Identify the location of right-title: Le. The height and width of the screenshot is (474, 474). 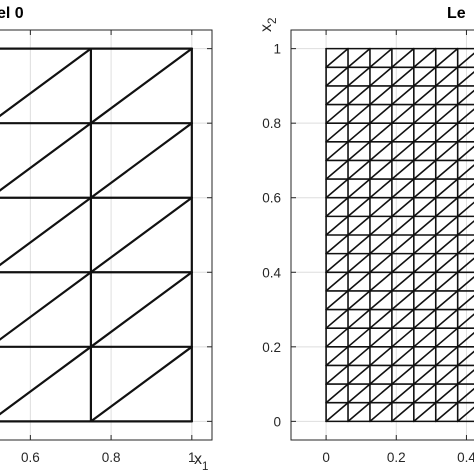
(456, 13).